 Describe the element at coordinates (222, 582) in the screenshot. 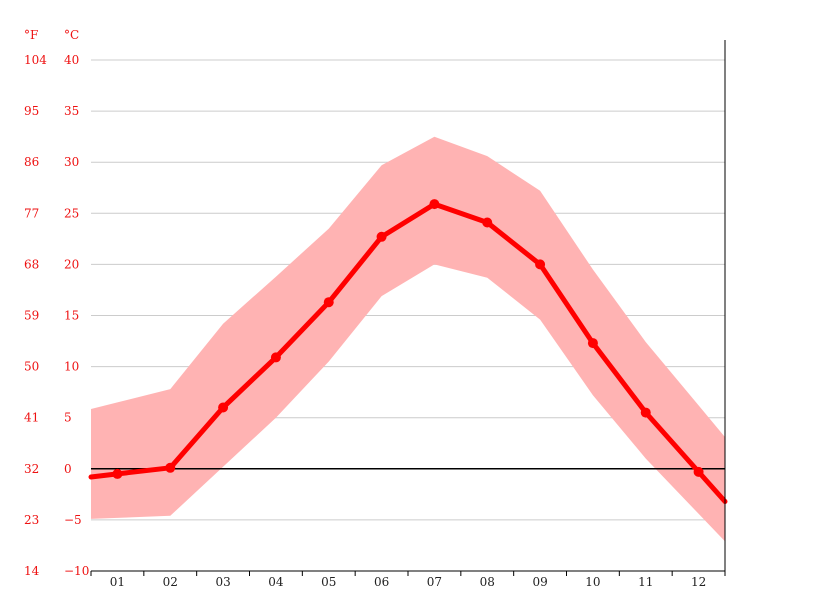

I see `x-tick-label: 03` at that location.